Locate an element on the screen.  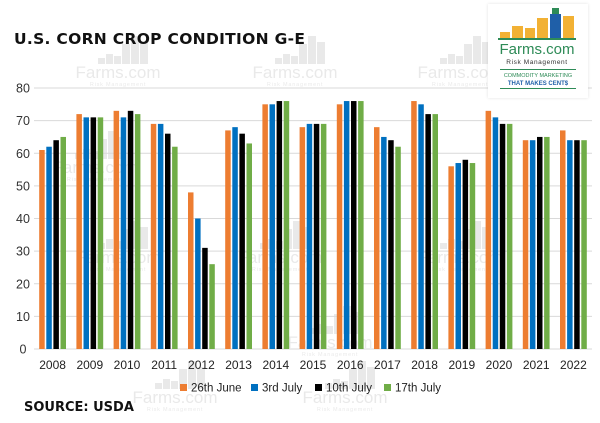
legend-item: 17th July is located at coordinates (412, 389).